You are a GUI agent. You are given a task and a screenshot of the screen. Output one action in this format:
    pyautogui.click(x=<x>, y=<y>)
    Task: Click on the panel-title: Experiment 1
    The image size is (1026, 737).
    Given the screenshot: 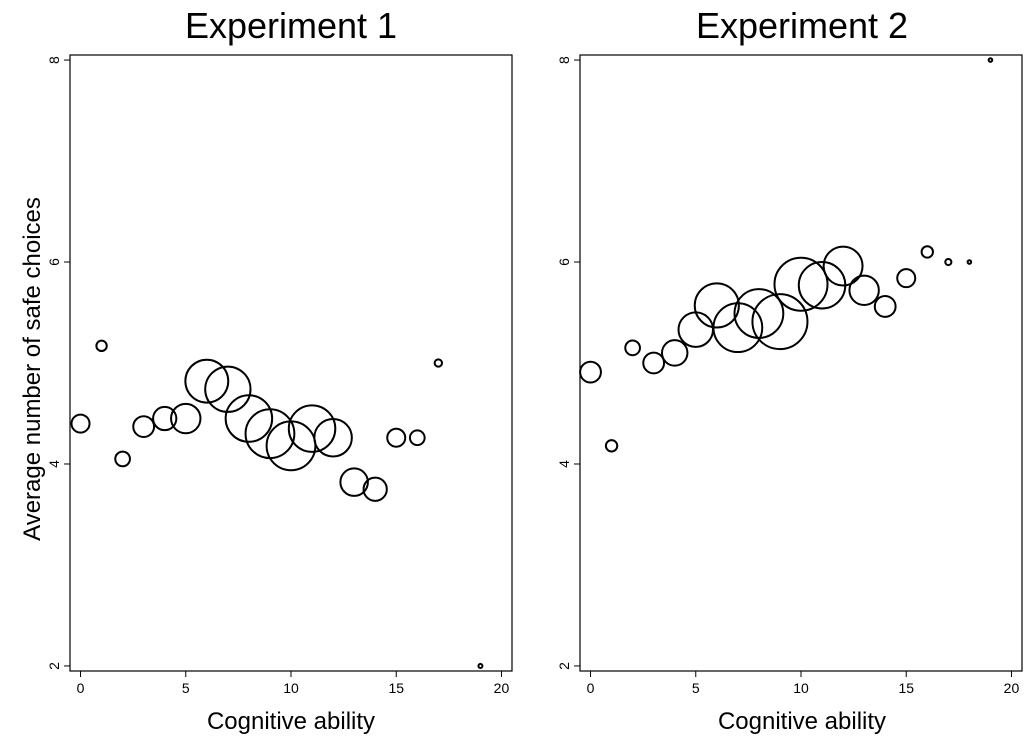 What is the action you would take?
    pyautogui.click(x=291, y=25)
    